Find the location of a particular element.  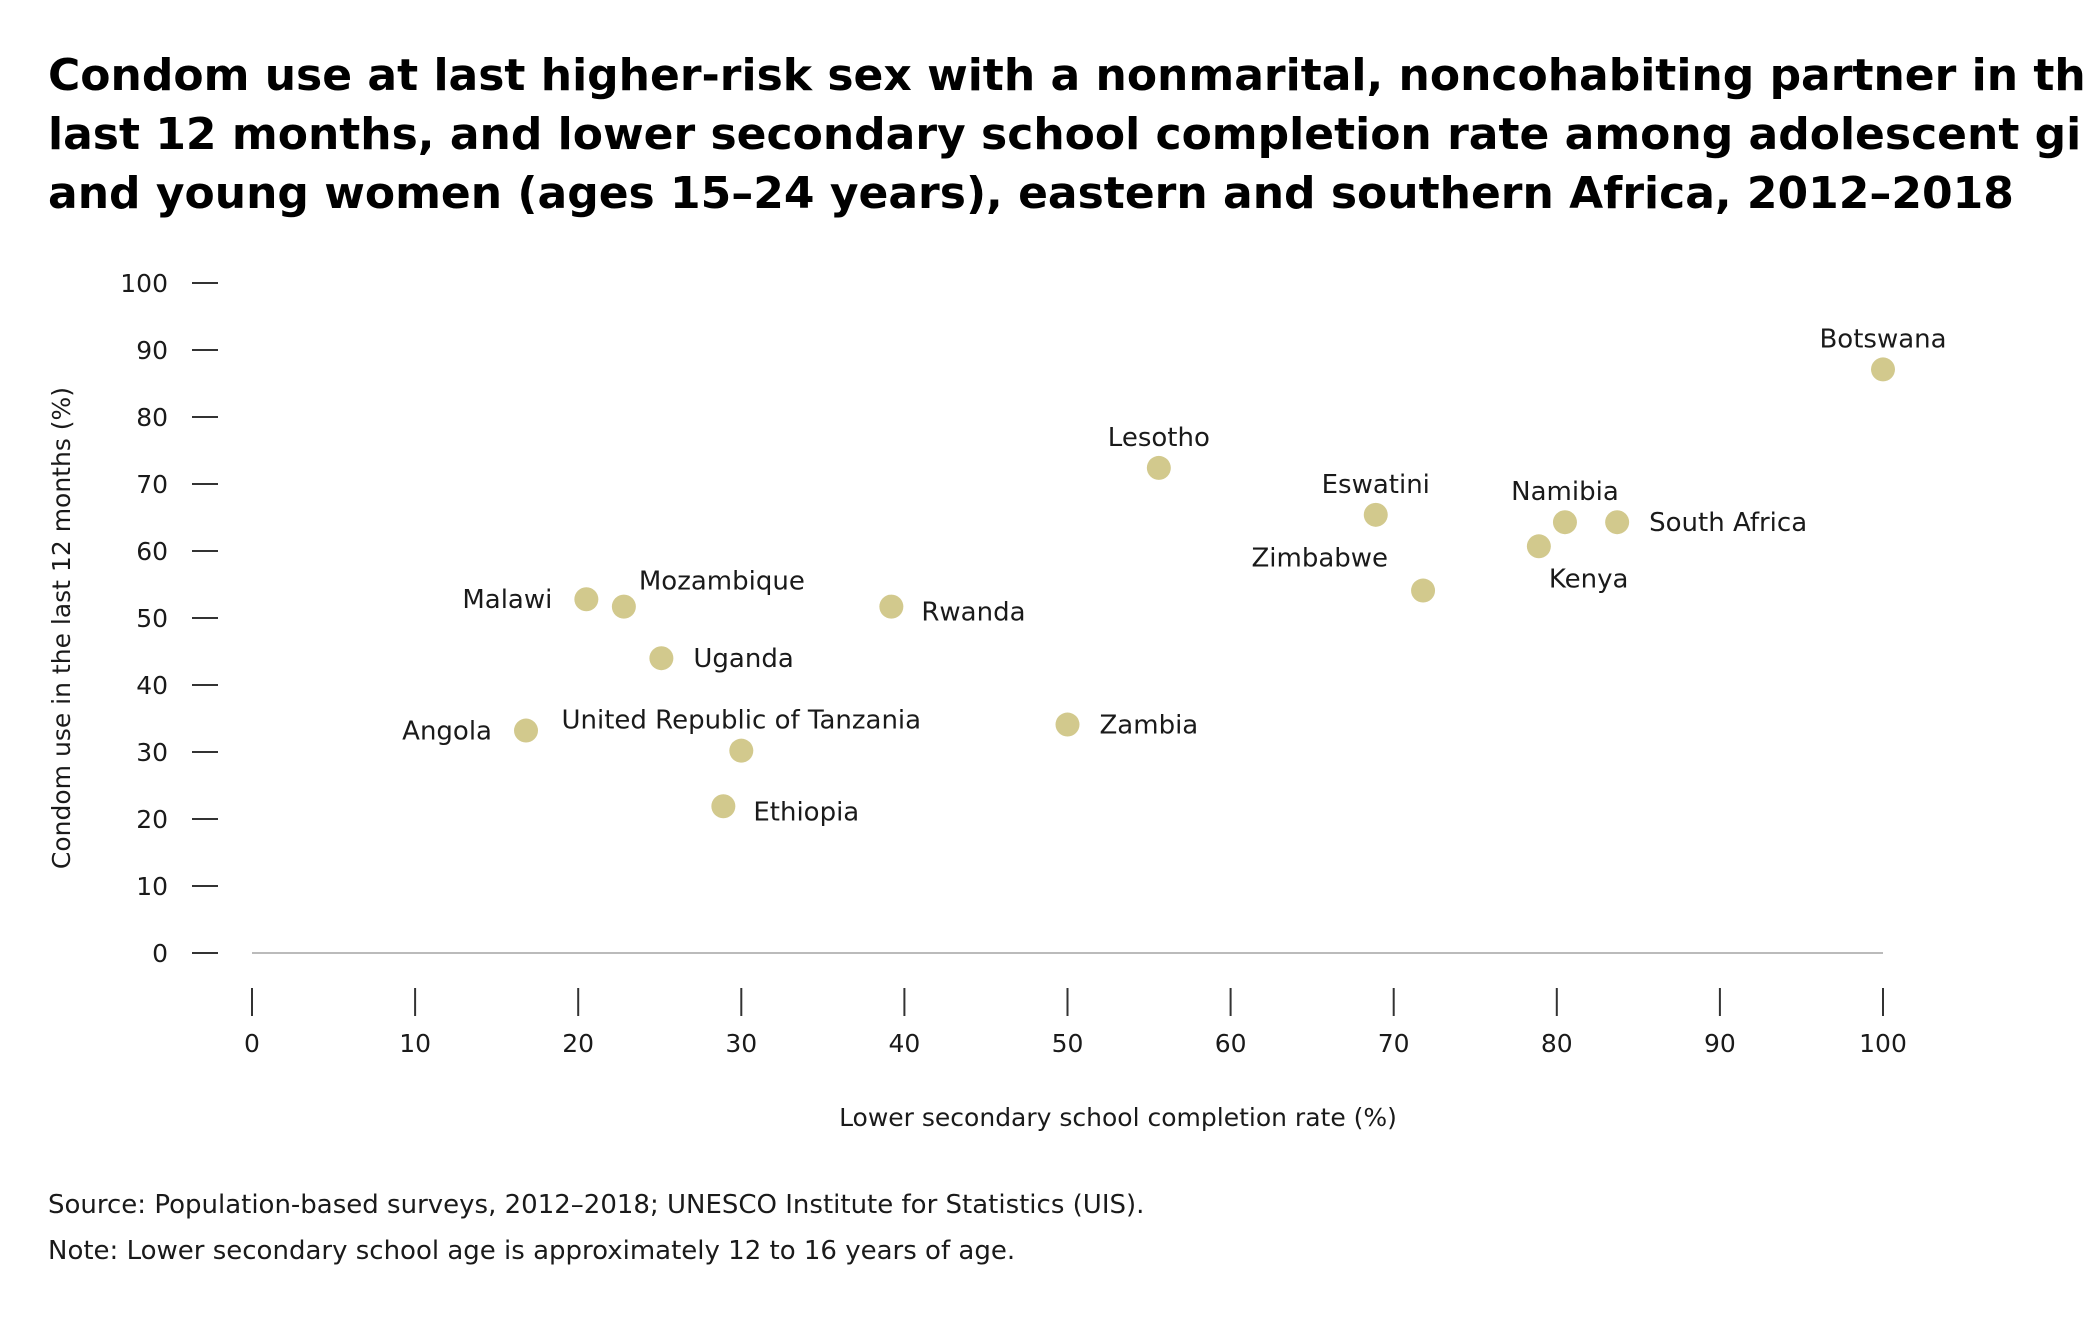

y-tick-label: 20 is located at coordinates (152, 819).